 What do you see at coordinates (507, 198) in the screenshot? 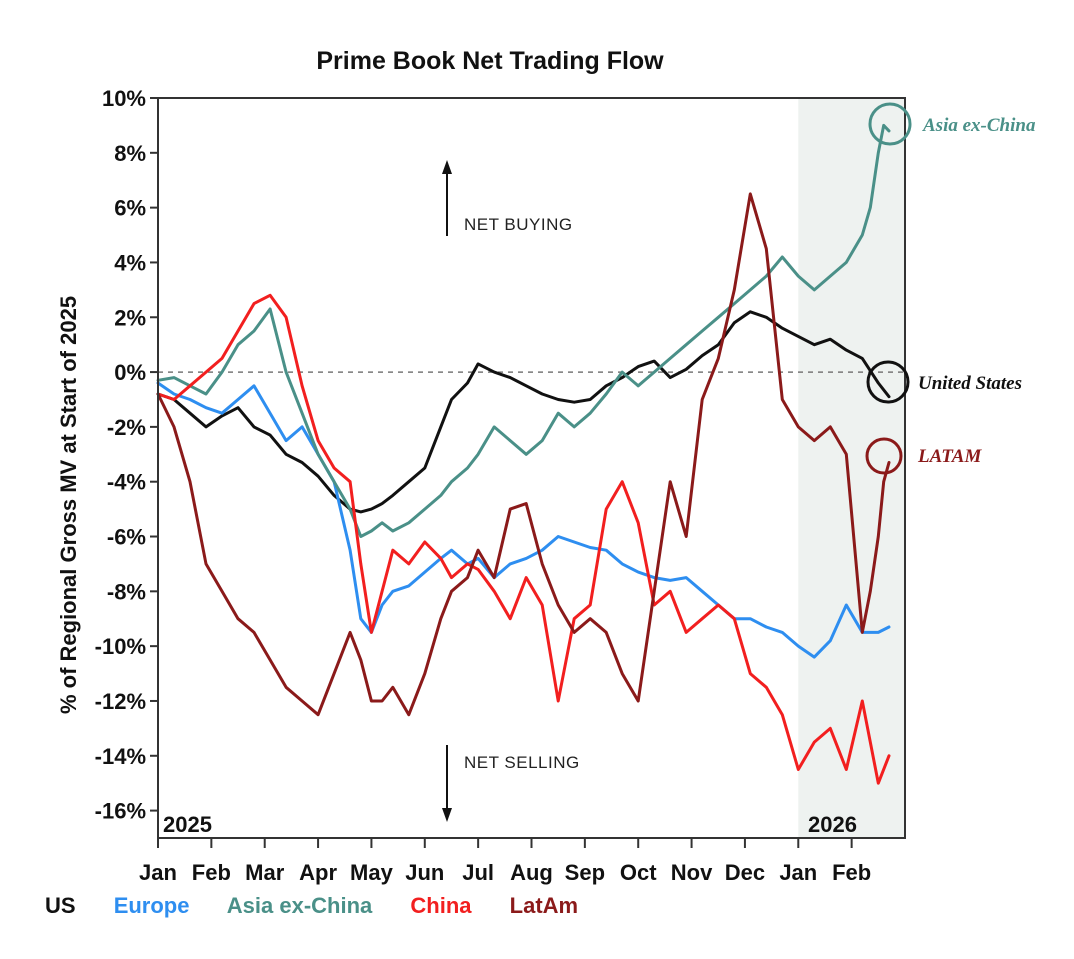
I see `net-buying-annotation: NET BUYING` at bounding box center [507, 198].